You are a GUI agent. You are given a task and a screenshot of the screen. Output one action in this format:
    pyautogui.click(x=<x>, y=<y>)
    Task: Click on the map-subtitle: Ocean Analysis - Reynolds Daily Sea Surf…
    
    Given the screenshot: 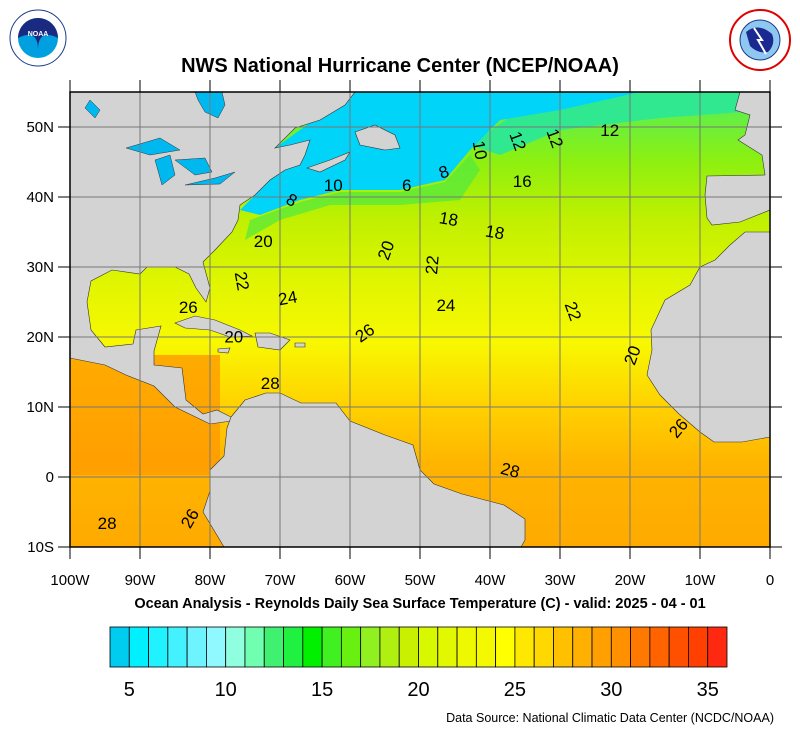 What is the action you would take?
    pyautogui.click(x=420, y=604)
    